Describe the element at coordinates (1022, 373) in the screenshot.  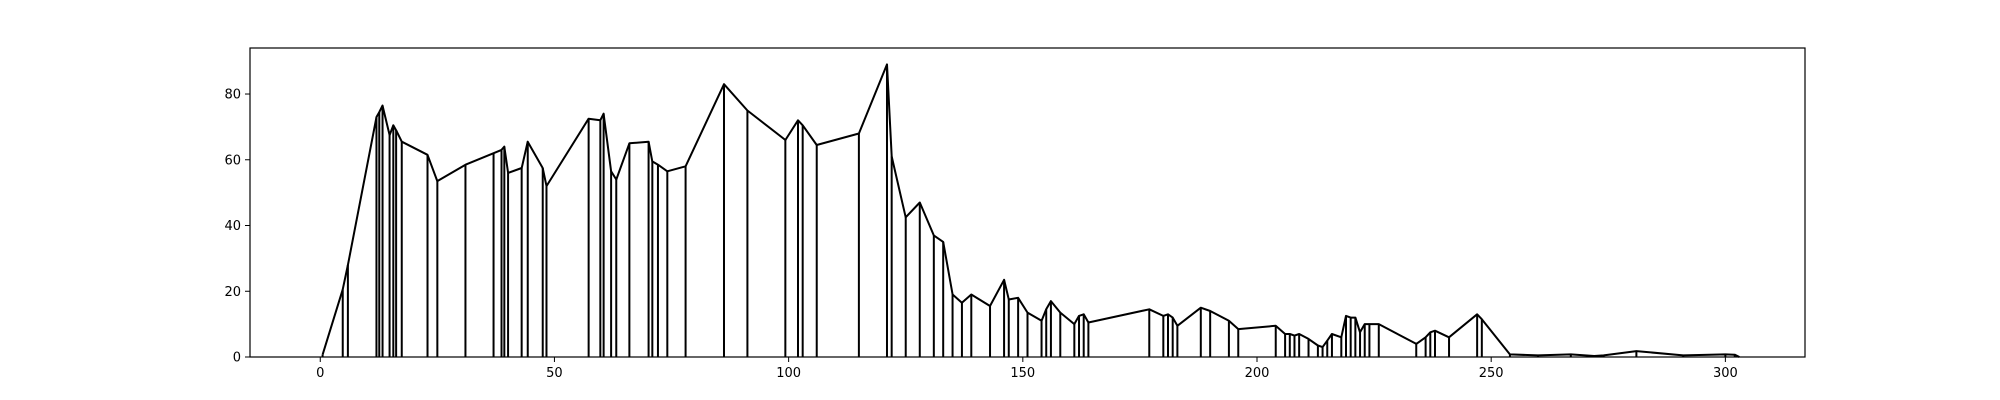
I see `x-tick-label: 150` at that location.